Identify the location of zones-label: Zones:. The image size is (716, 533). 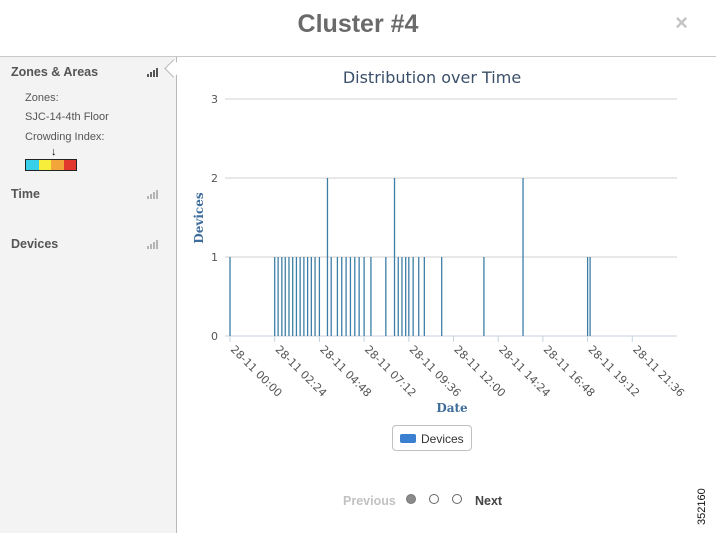
(42, 98).